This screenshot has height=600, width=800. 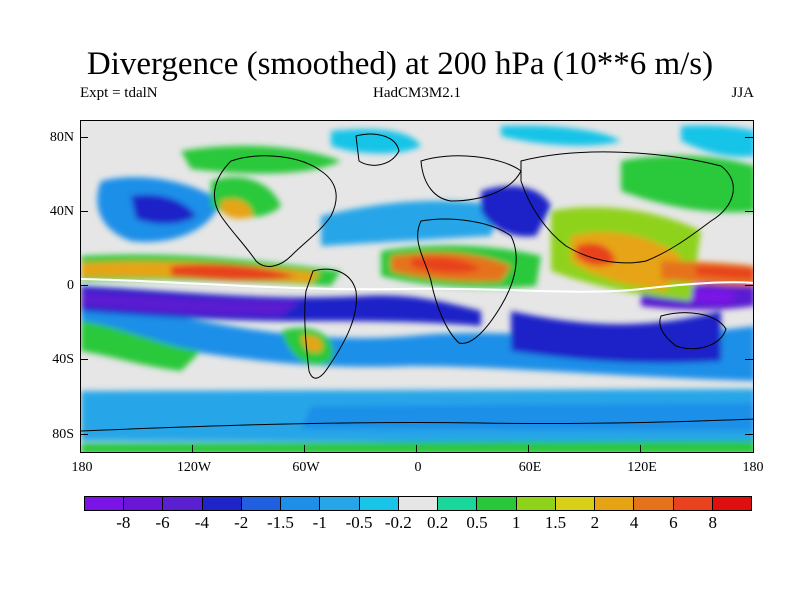 What do you see at coordinates (742, 93) in the screenshot?
I see `season-label: JJA` at bounding box center [742, 93].